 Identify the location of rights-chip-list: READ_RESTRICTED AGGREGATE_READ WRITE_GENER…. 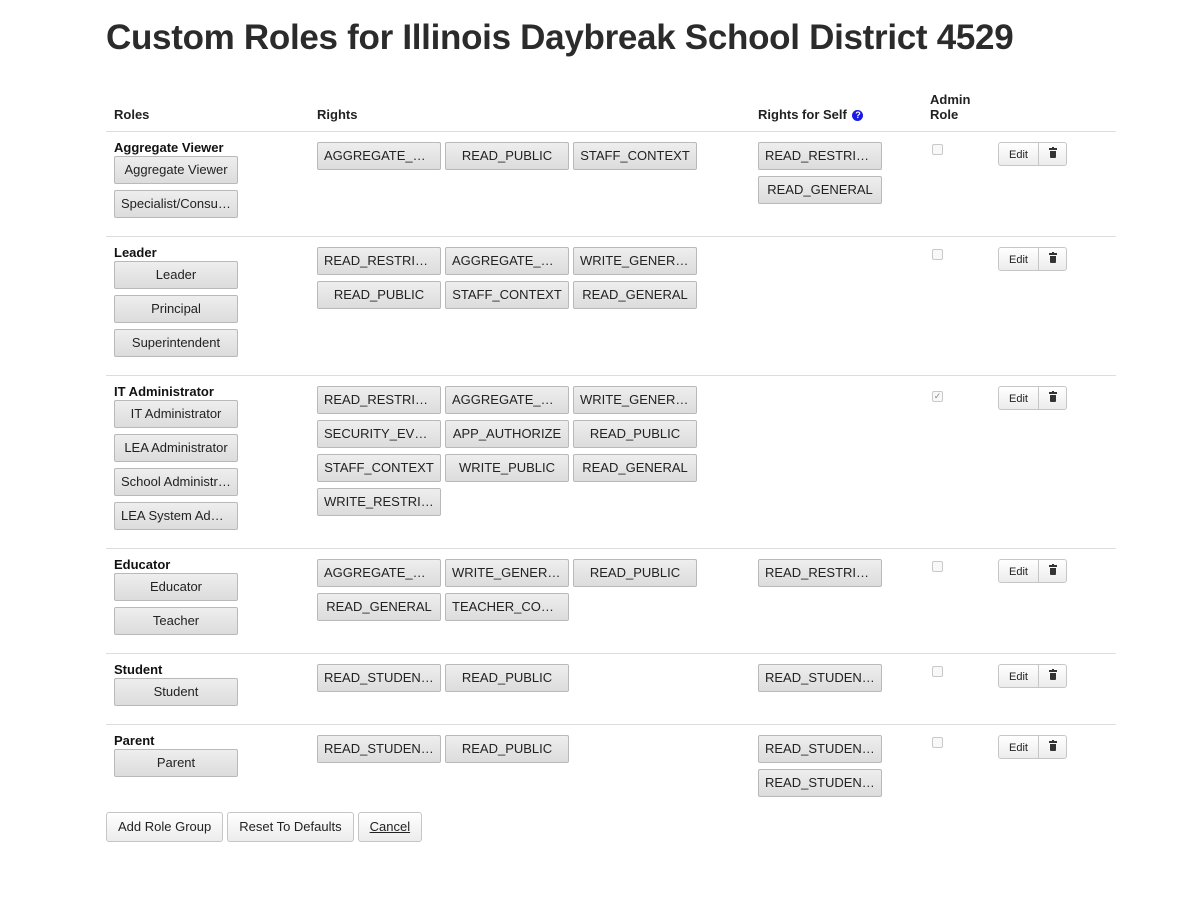
(512, 454).